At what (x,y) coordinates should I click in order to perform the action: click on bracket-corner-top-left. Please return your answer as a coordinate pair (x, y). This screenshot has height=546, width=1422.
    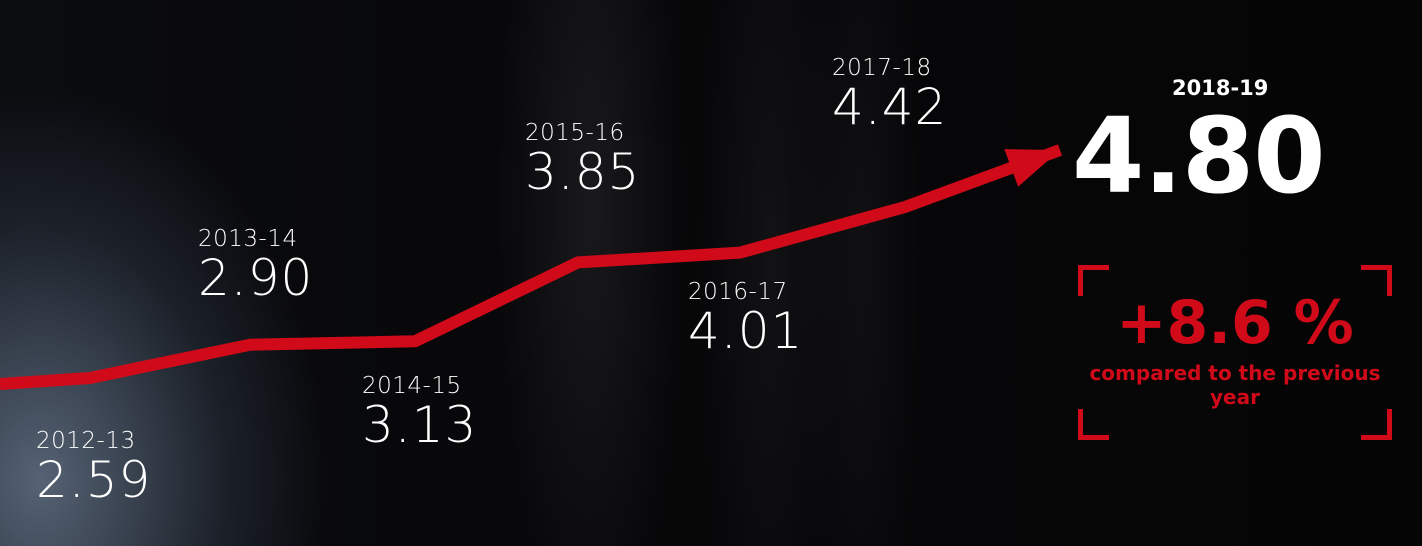
    Looking at the image, I should click on (1093, 280).